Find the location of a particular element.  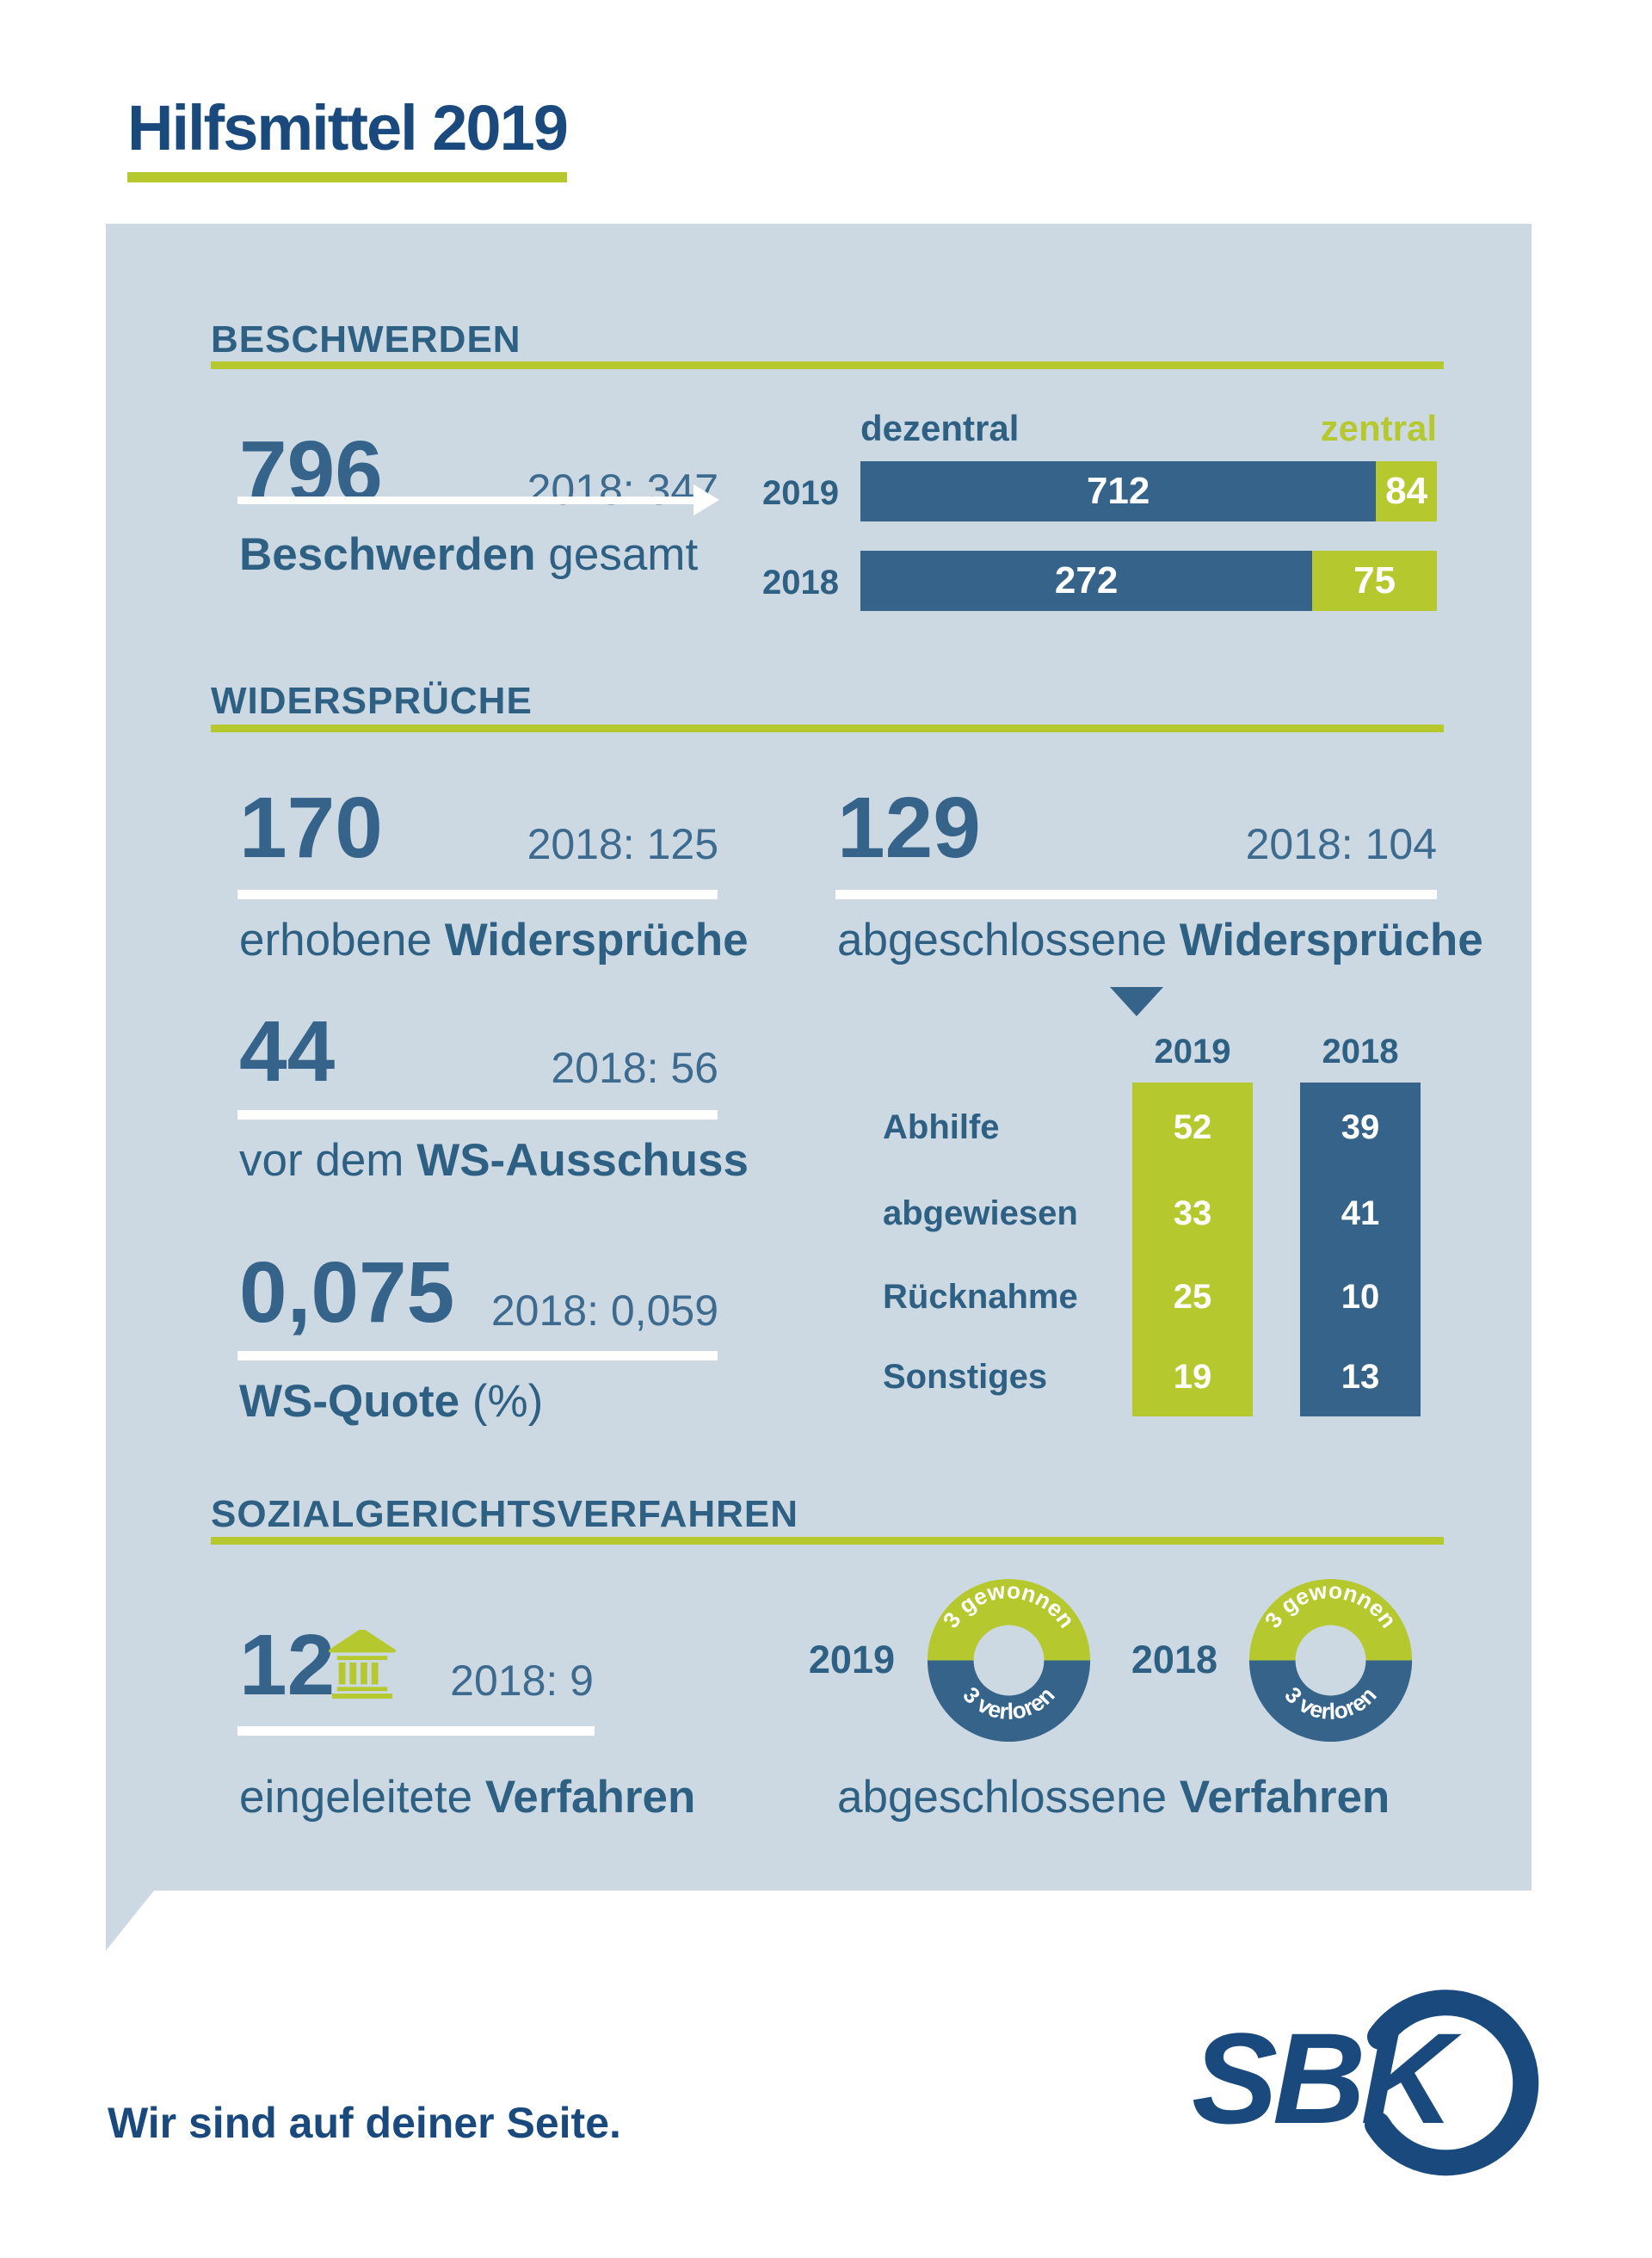

stat-ausschuss-label: vor dem WS-Ausschuss is located at coordinates (494, 1160).